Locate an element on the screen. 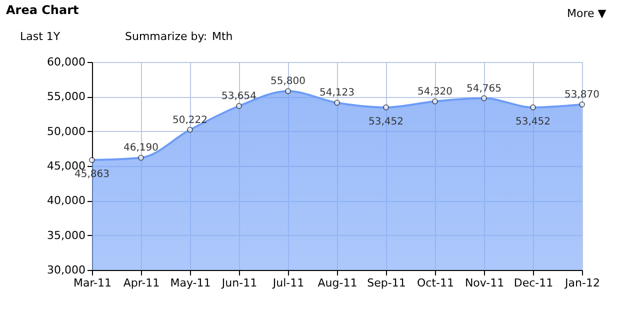  text: Last 1Y is located at coordinates (40, 36).